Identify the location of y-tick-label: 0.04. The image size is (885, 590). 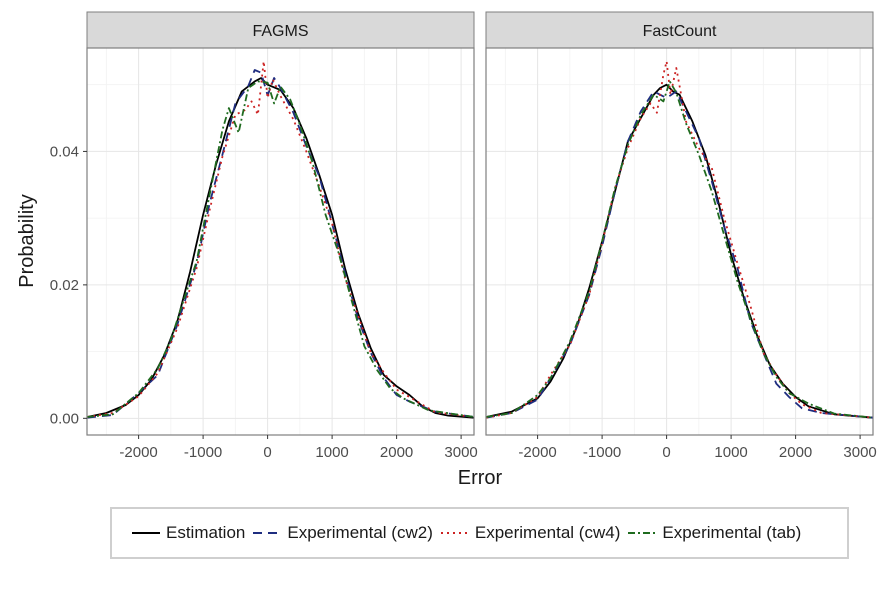
(64, 151).